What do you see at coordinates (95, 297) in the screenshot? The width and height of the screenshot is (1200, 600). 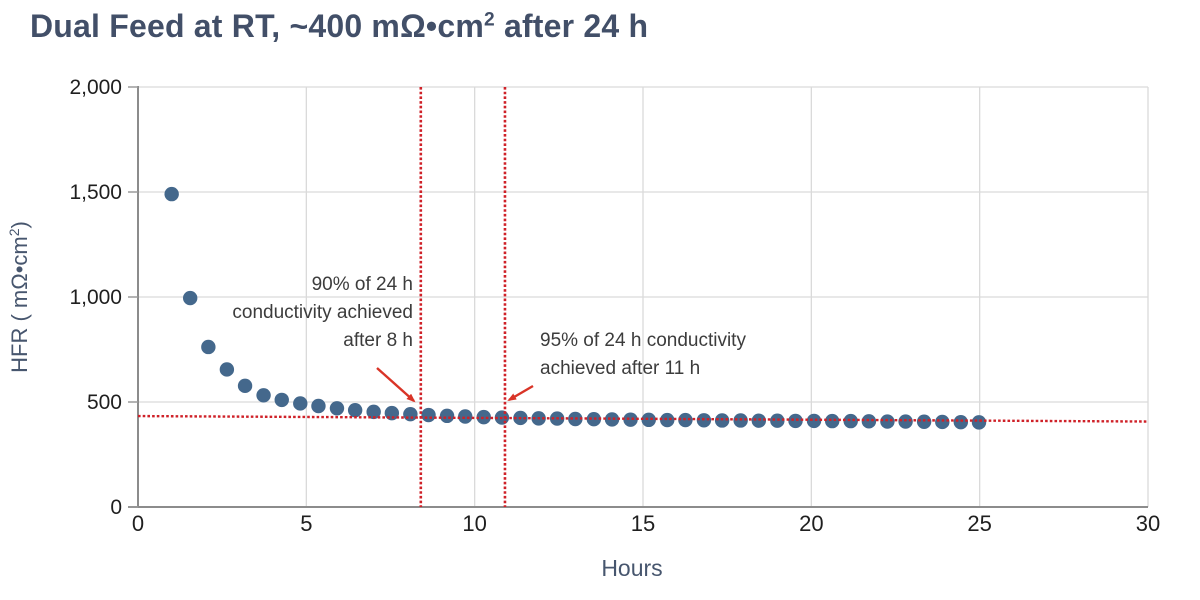 I see `y-axis-tick-label: 1,000` at bounding box center [95, 297].